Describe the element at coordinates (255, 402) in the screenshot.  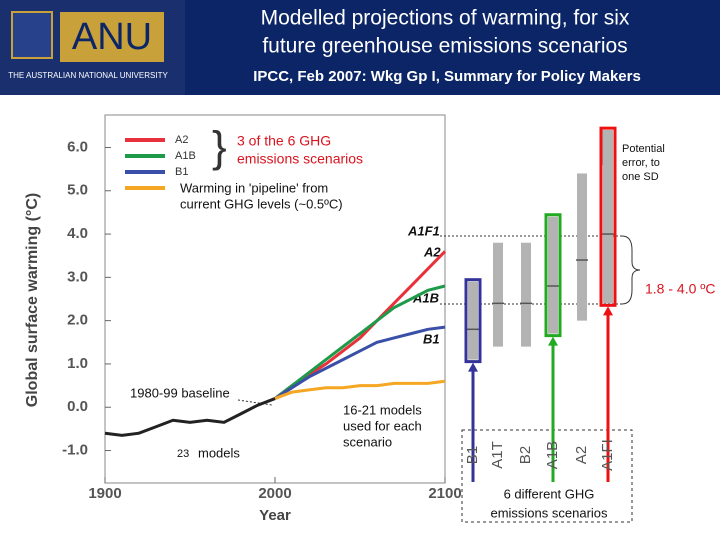
I see `leader` at that location.